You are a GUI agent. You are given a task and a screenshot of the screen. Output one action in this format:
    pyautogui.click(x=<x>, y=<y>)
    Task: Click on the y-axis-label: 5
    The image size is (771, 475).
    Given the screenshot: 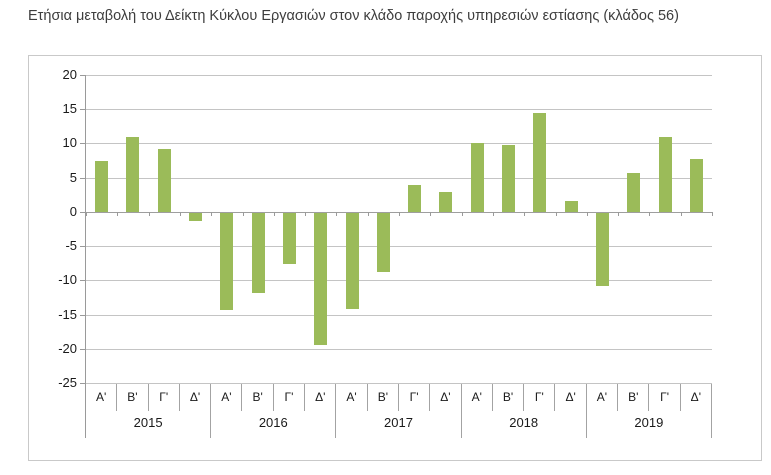 What is the action you would take?
    pyautogui.click(x=73, y=177)
    